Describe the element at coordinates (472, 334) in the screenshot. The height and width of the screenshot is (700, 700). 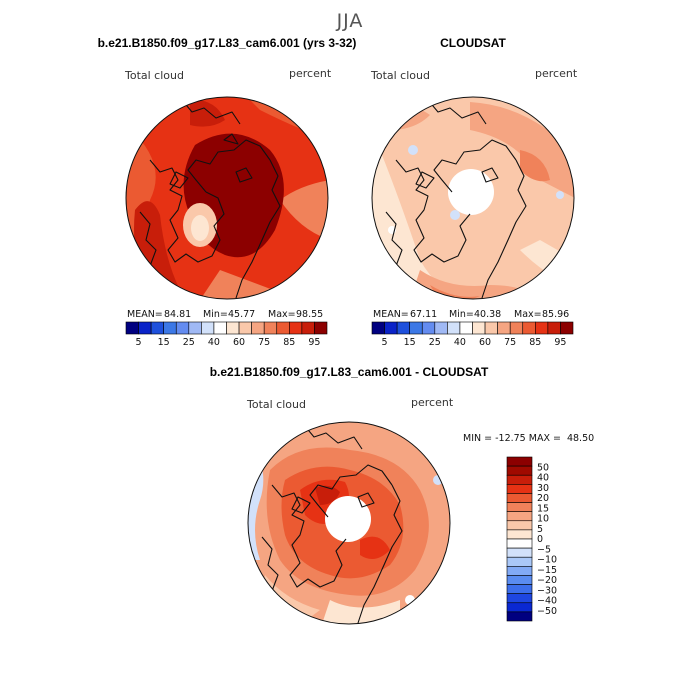
I see `colorbar-obs: 5 15 25 40 60 75 85 95` at that location.